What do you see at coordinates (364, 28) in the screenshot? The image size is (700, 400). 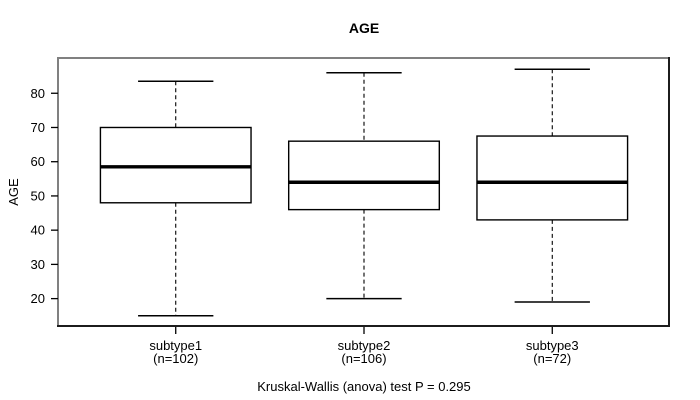 I see `chart-title: AGE` at bounding box center [364, 28].